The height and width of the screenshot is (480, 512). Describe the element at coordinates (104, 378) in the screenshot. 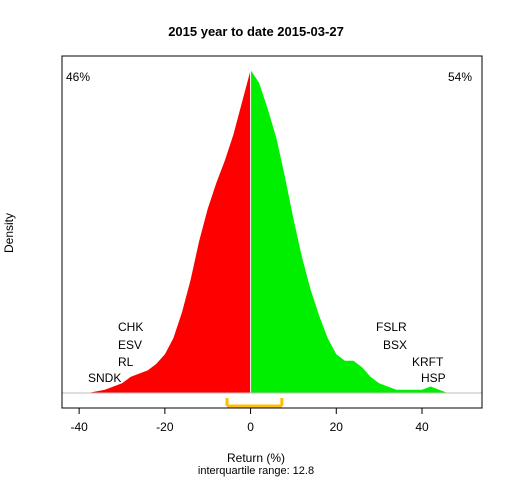

I see `ticker-label-left: SNDK` at that location.